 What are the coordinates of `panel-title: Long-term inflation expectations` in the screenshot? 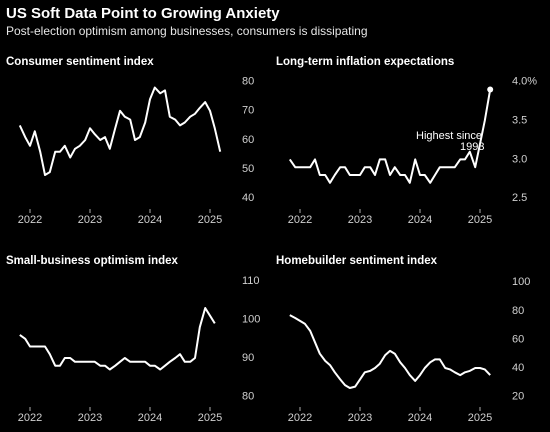 It's located at (365, 62).